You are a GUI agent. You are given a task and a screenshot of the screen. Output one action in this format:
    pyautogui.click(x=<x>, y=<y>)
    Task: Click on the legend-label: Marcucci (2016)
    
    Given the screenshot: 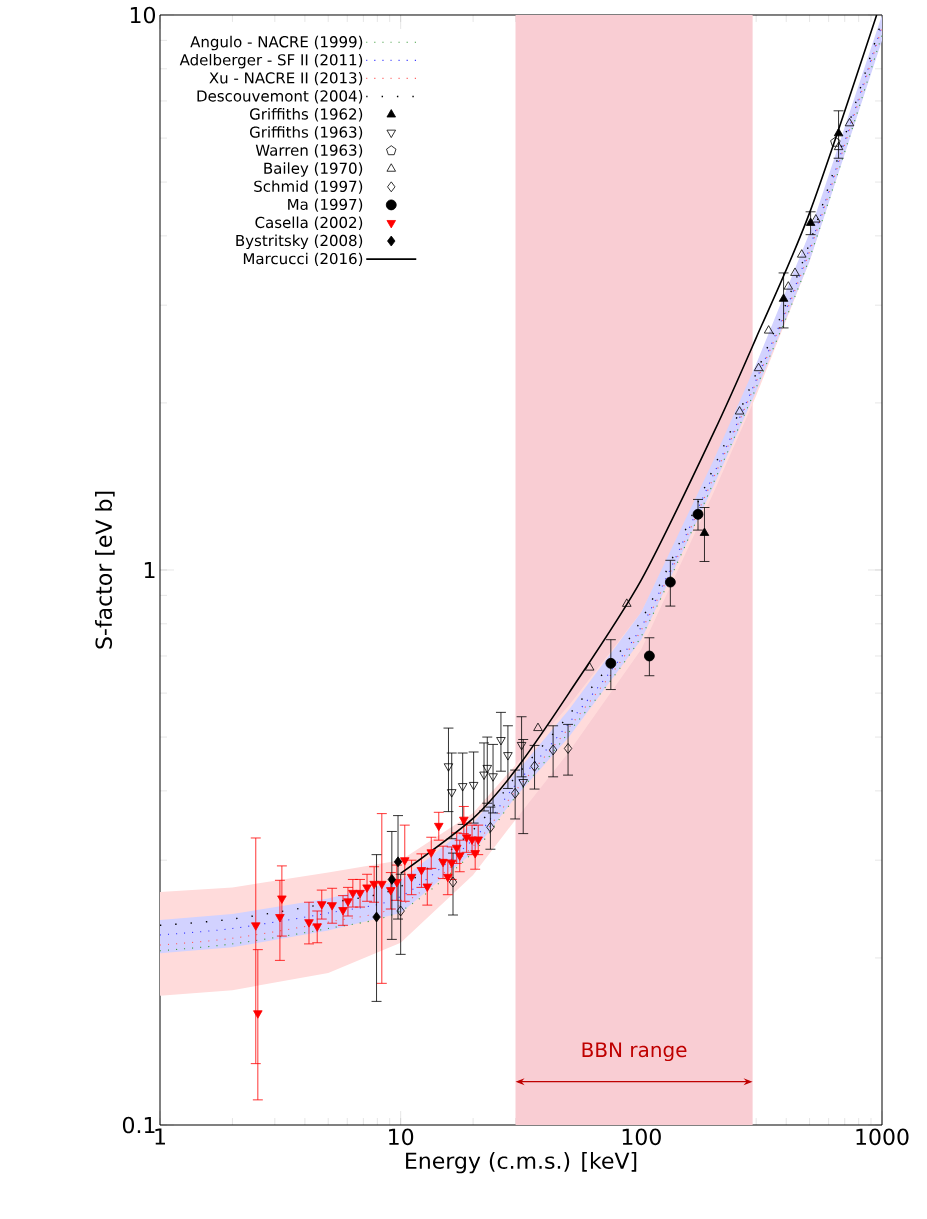 What is the action you would take?
    pyautogui.click(x=303, y=259)
    